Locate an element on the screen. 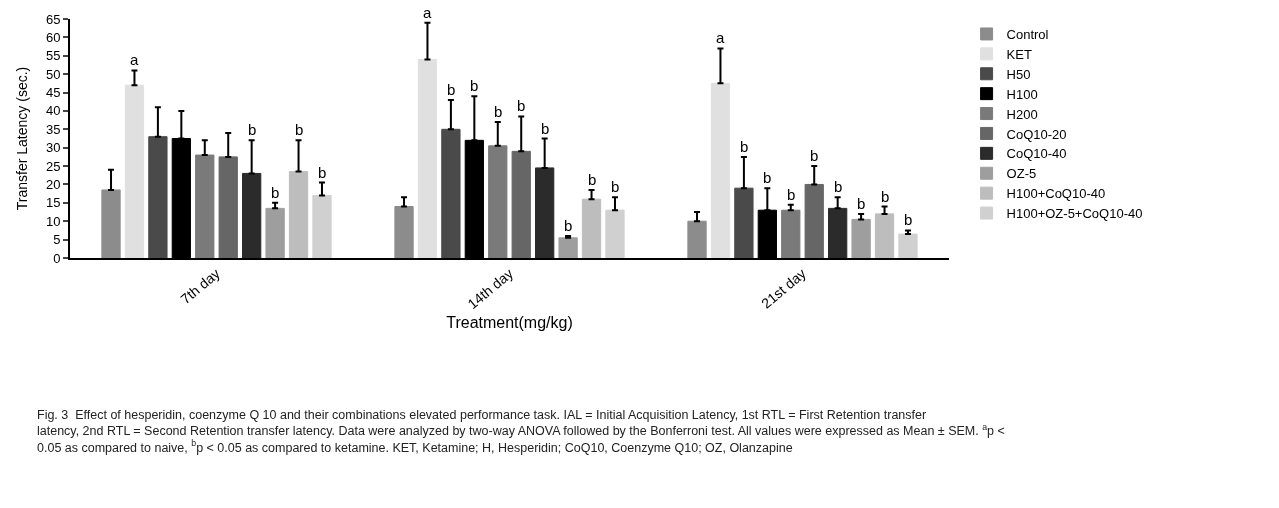  y-tick-label: 30 is located at coordinates (53, 148).